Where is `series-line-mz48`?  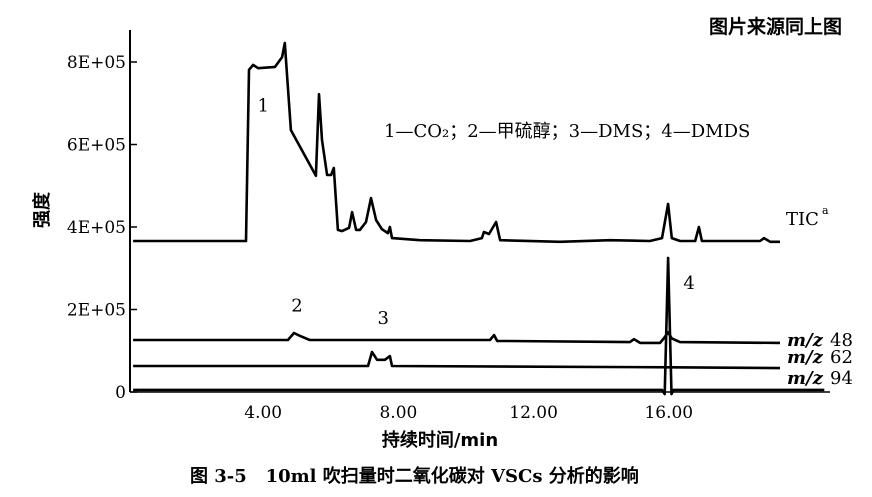
series-line-mz48 is located at coordinates (457, 337).